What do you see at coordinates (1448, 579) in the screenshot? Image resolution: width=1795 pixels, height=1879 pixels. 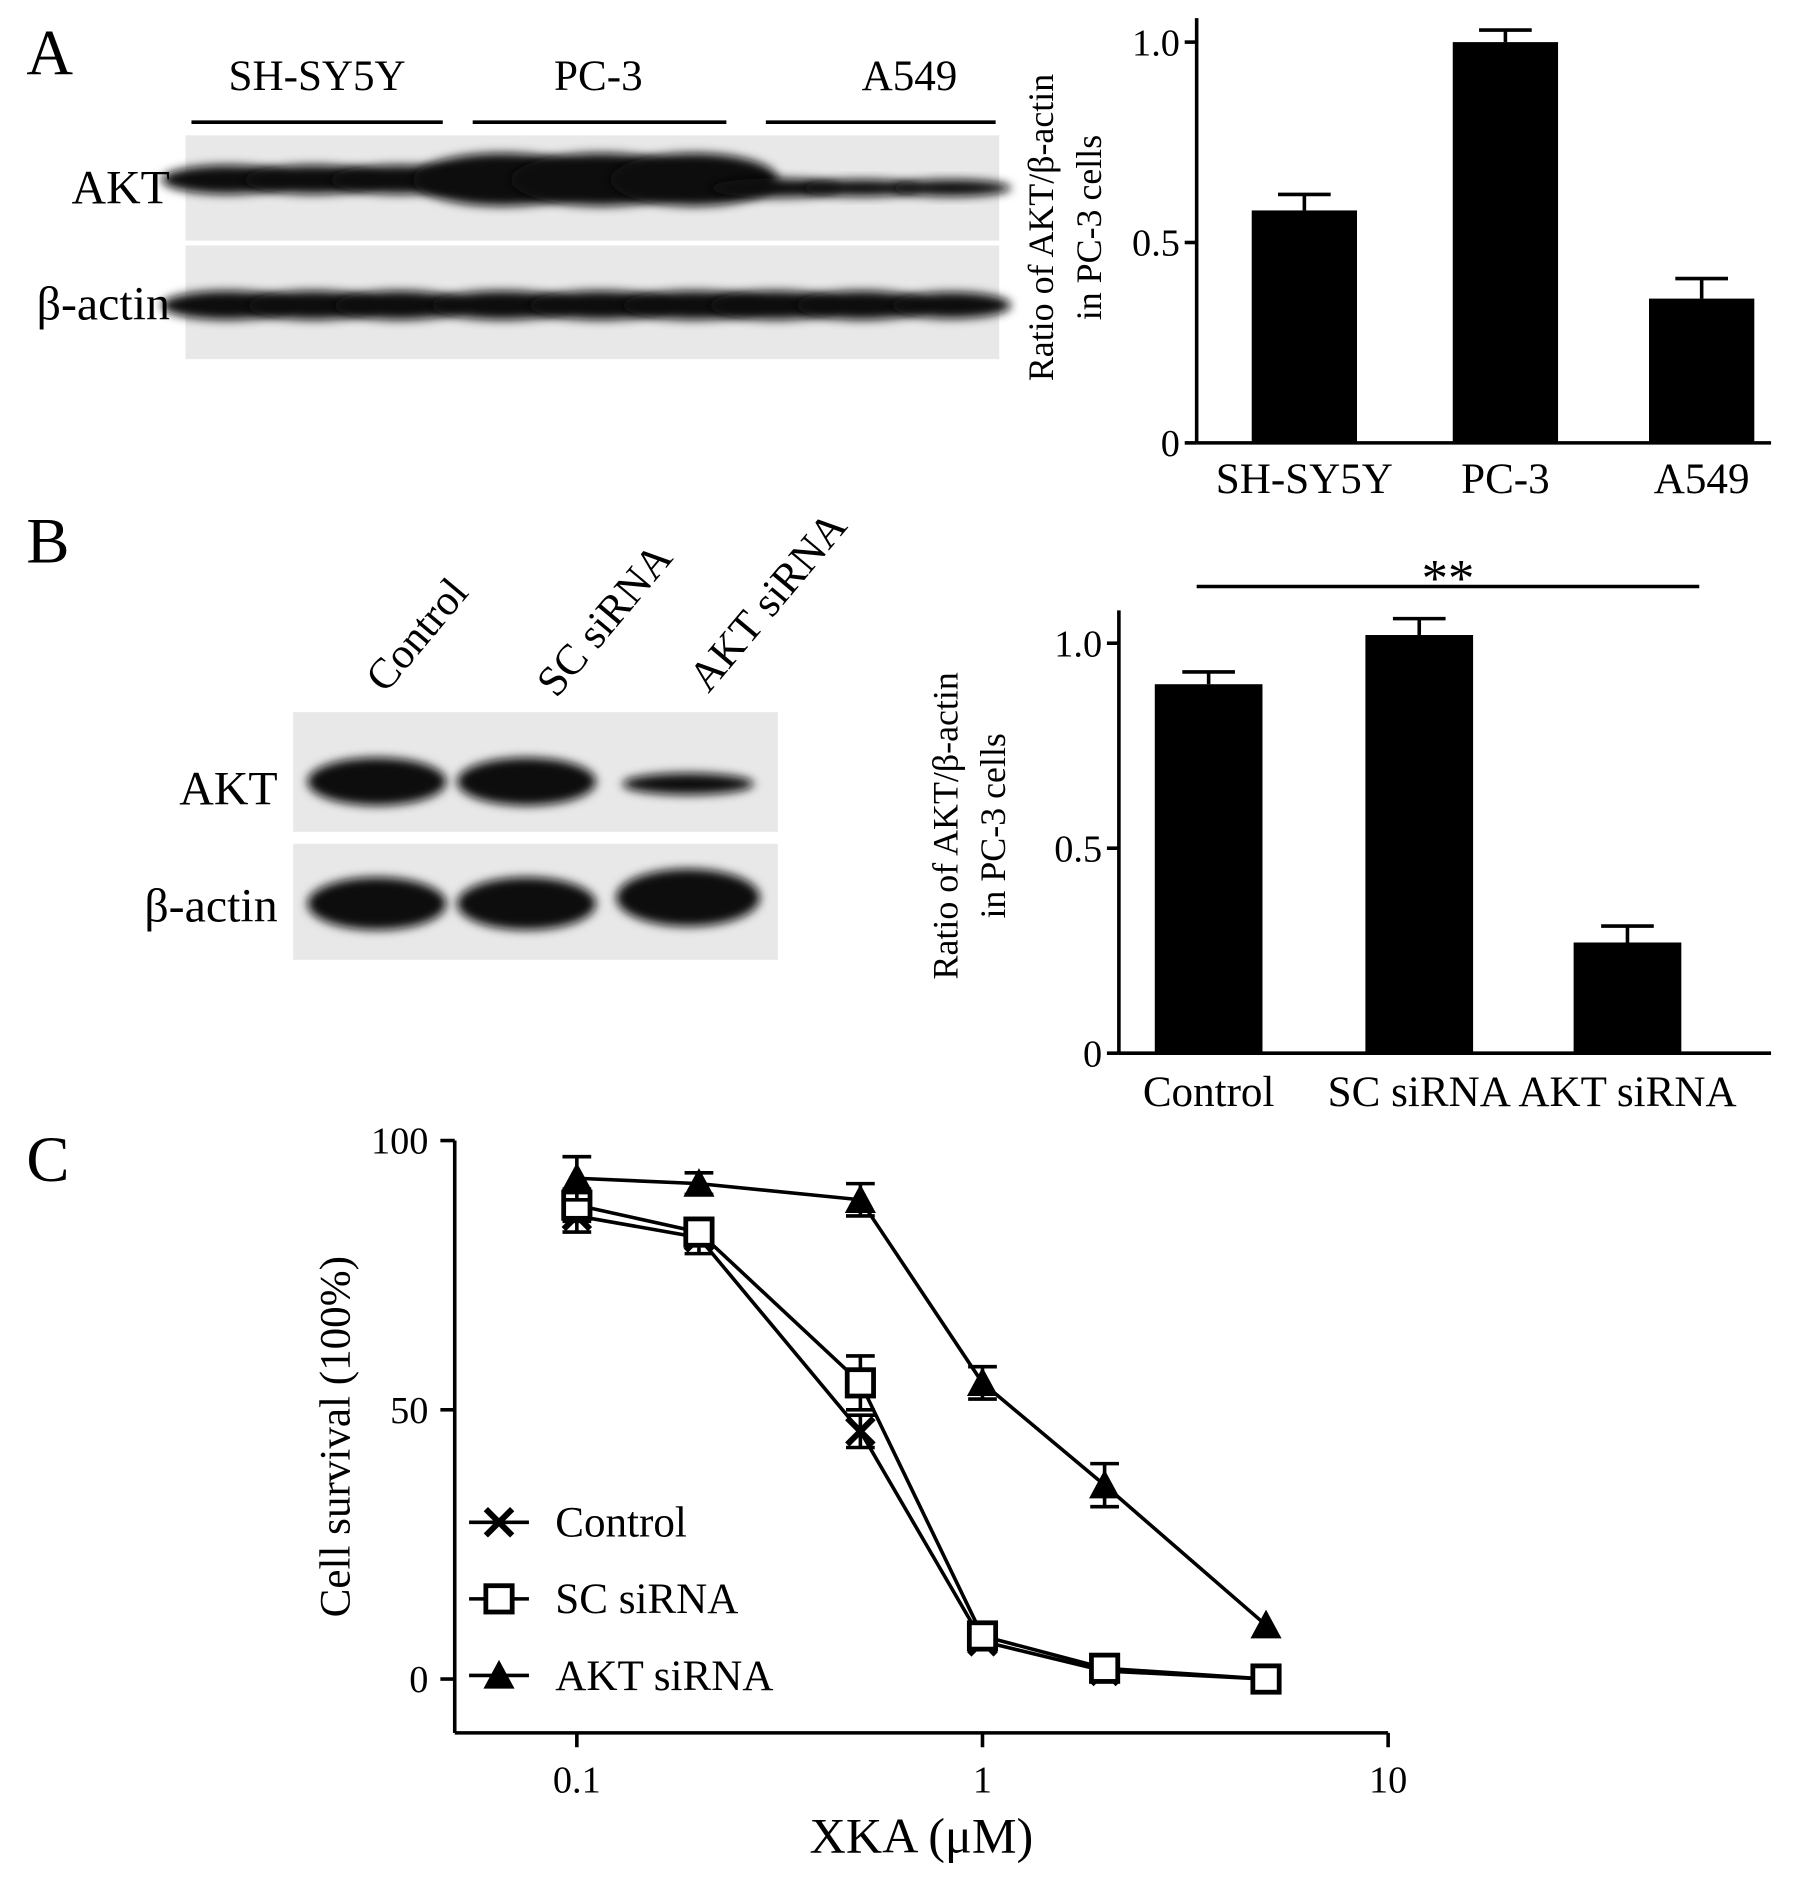 I see `significance-label: **` at bounding box center [1448, 579].